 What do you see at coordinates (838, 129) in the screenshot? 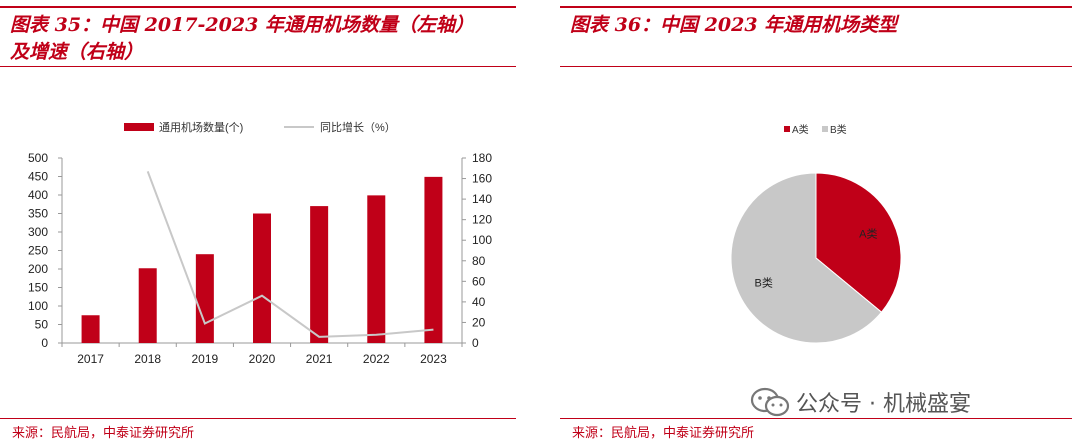
I see `legend-label: B类` at bounding box center [838, 129].